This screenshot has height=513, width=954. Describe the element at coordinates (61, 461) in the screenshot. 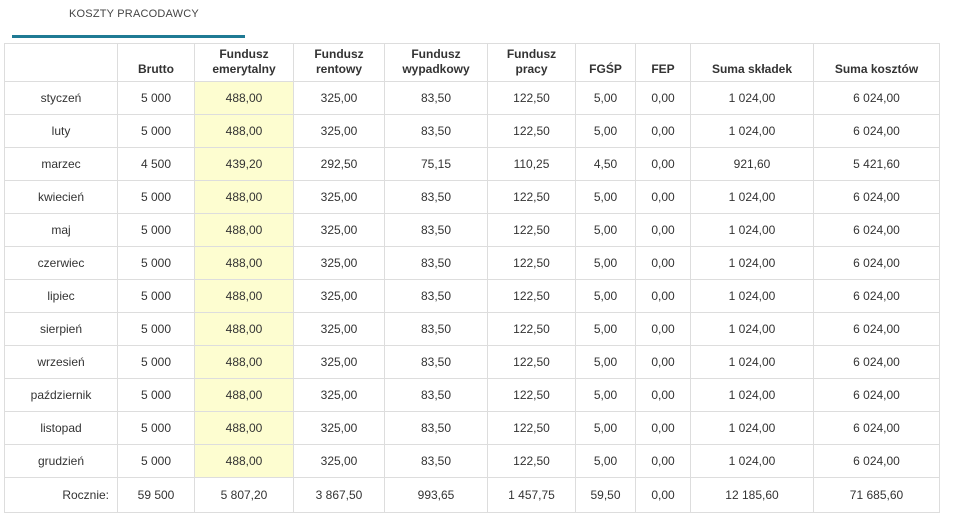

I see `month-cell: grudzień` at that location.